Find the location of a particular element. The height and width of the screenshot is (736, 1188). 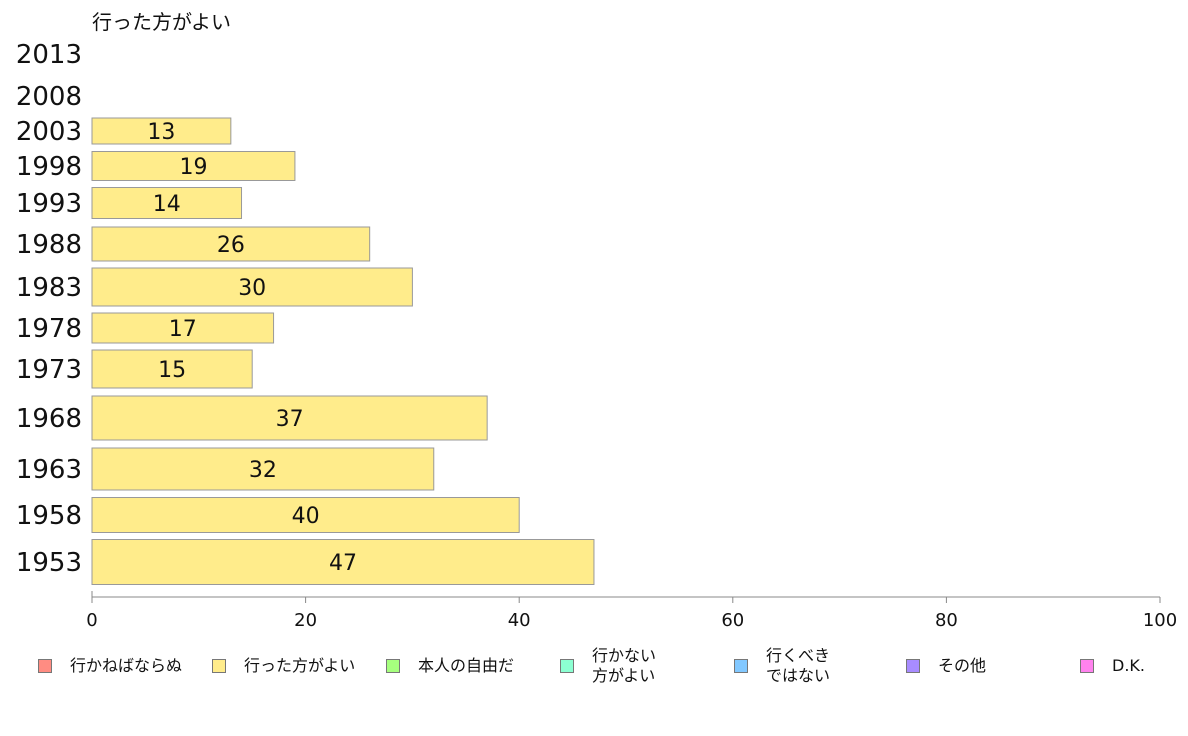

y-tick-label: 1968 is located at coordinates (49, 419).